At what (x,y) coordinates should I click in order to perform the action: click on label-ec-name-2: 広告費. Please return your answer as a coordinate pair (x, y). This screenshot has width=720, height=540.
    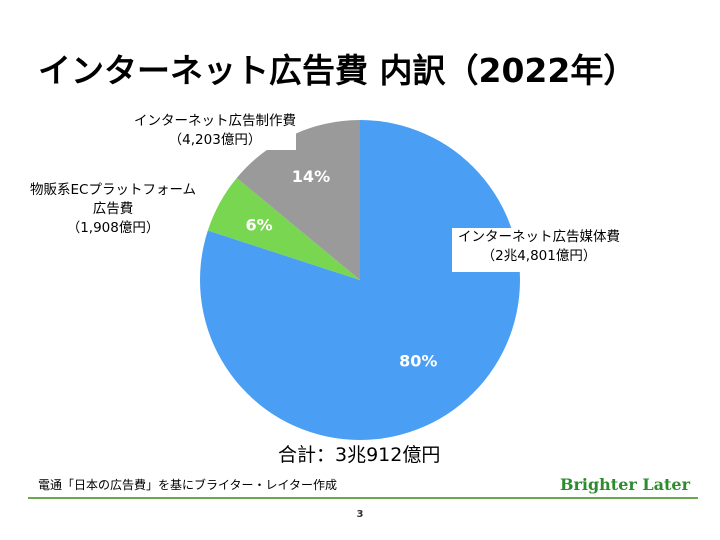
    Looking at the image, I should click on (113, 209).